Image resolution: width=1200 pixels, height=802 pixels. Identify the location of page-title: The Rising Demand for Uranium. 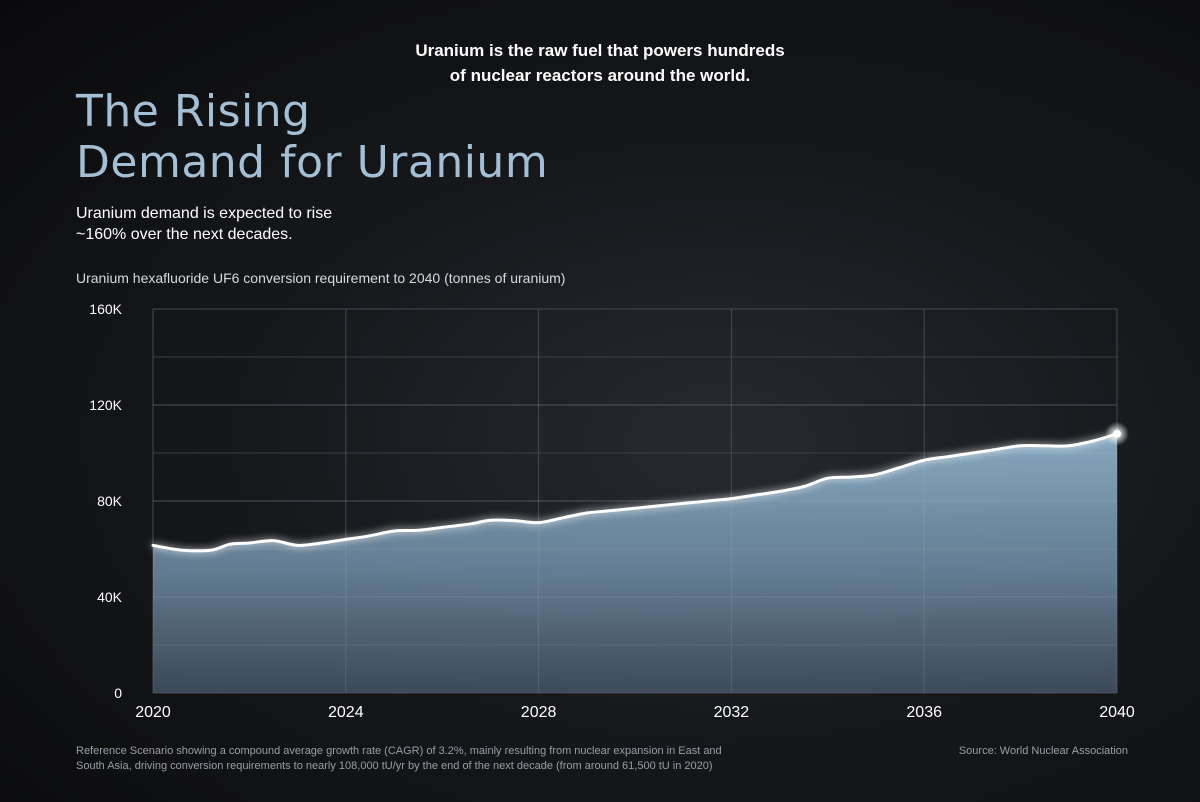
(312, 137).